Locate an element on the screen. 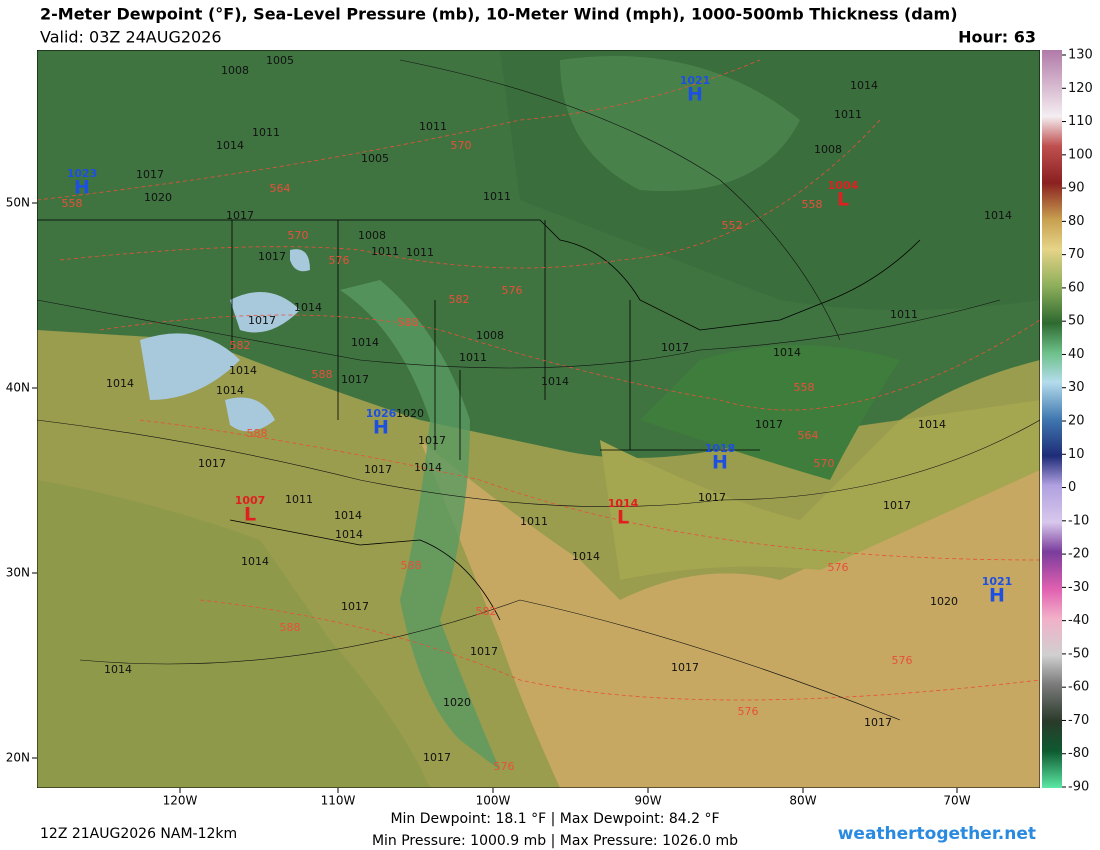 Image resolution: width=1100 pixels, height=850 pixels. colorbar-tick-label: 60 is located at coordinates (1076, 287).